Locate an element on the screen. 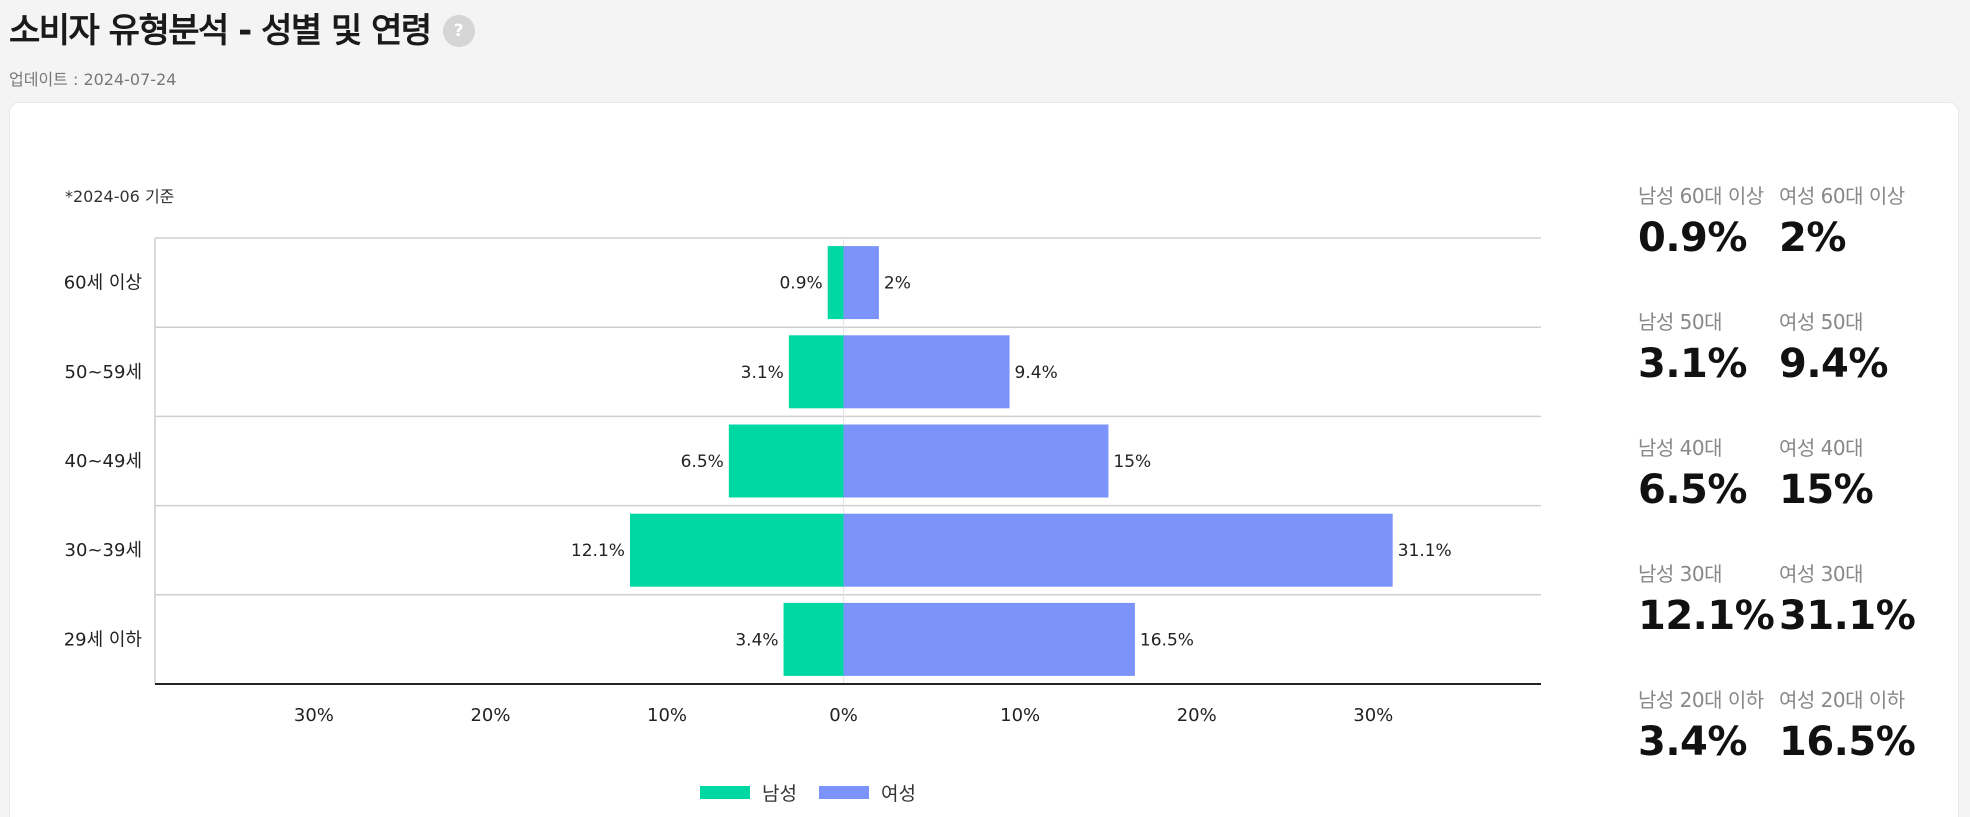 This screenshot has height=817, width=1970. category-label: 60세 이상 is located at coordinates (103, 283).